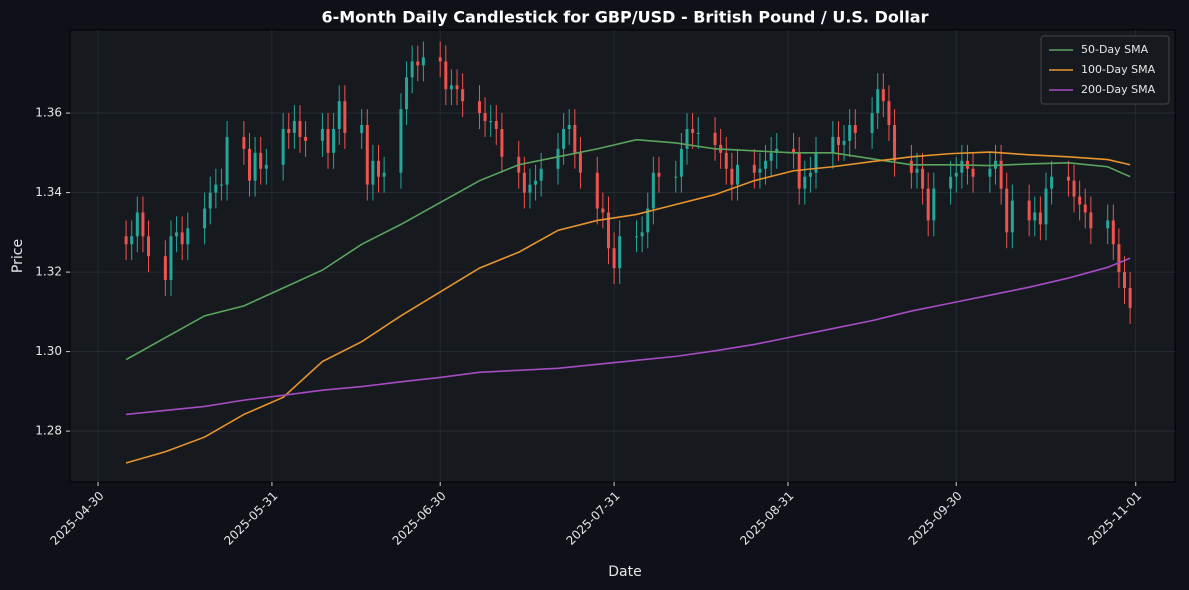 This screenshot has width=1189, height=590. Describe the element at coordinates (48, 272) in the screenshot. I see `y-tick-label: 1.32` at that location.